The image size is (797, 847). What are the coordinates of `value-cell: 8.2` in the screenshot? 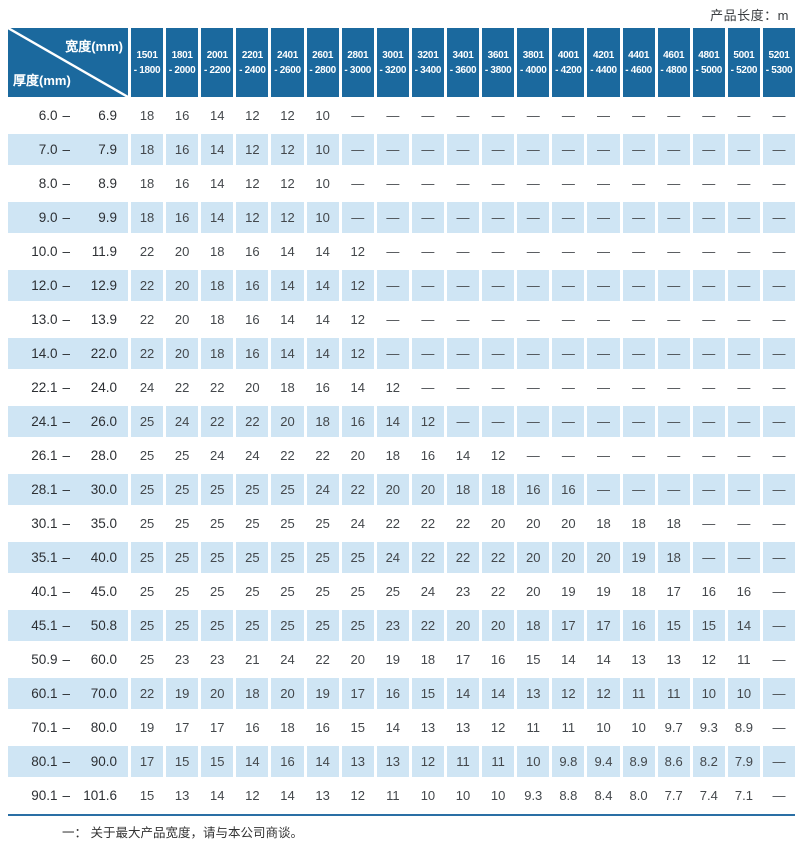 It's located at (708, 761).